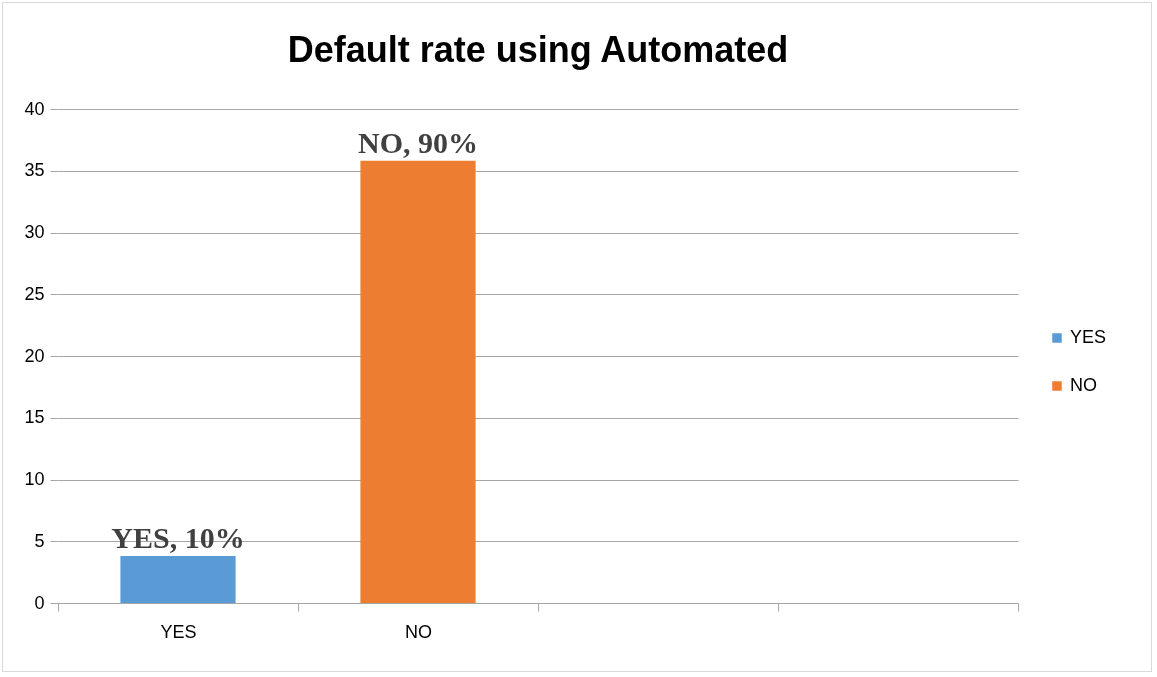 The image size is (1157, 677). What do you see at coordinates (34, 417) in the screenshot?
I see `y-tick-label: 15` at bounding box center [34, 417].